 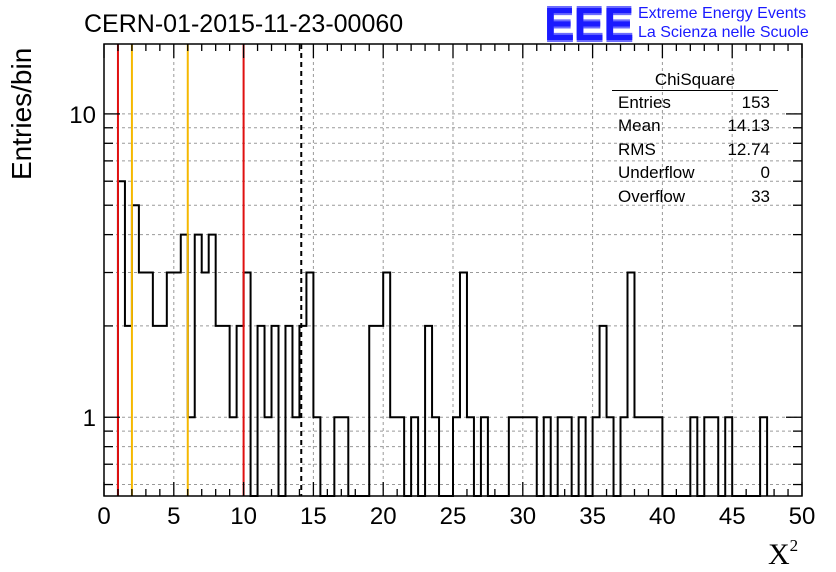 What do you see at coordinates (695, 80) in the screenshot?
I see `stats-title: ChiSquare` at bounding box center [695, 80].